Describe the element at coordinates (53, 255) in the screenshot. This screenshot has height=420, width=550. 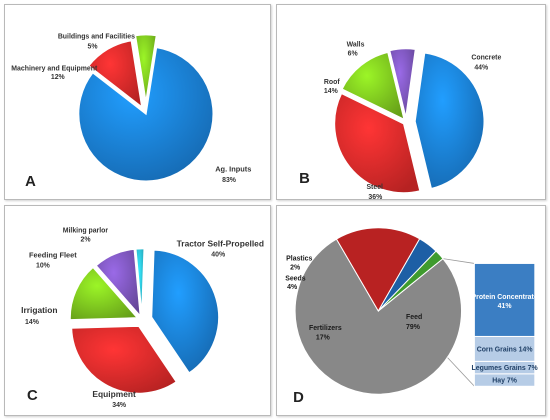
I see `label-feeding-fleet: Feeding Fleet` at that location.